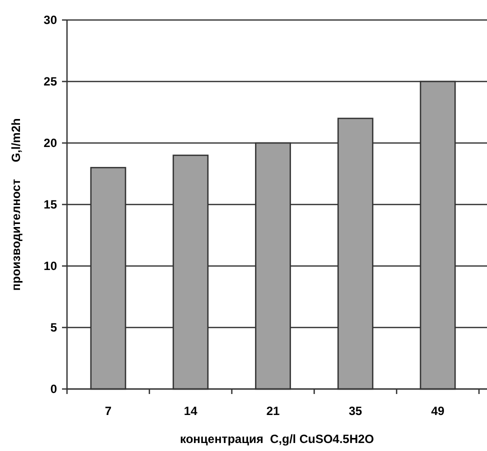 This screenshot has height=451, width=487. Describe the element at coordinates (51, 20) in the screenshot. I see `y-tick-label: 30` at that location.